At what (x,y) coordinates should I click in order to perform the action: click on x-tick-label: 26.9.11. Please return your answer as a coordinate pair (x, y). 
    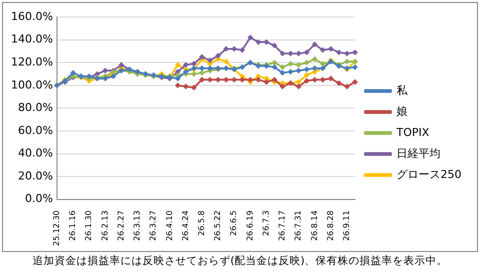
    Looking at the image, I should click on (347, 225).